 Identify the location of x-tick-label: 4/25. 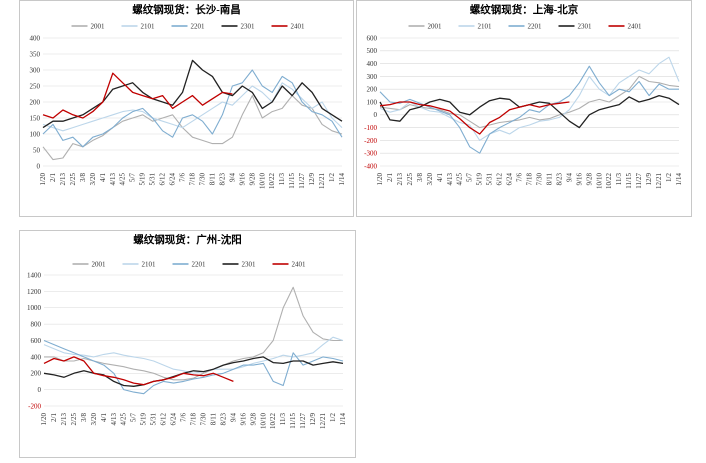
(460, 179).